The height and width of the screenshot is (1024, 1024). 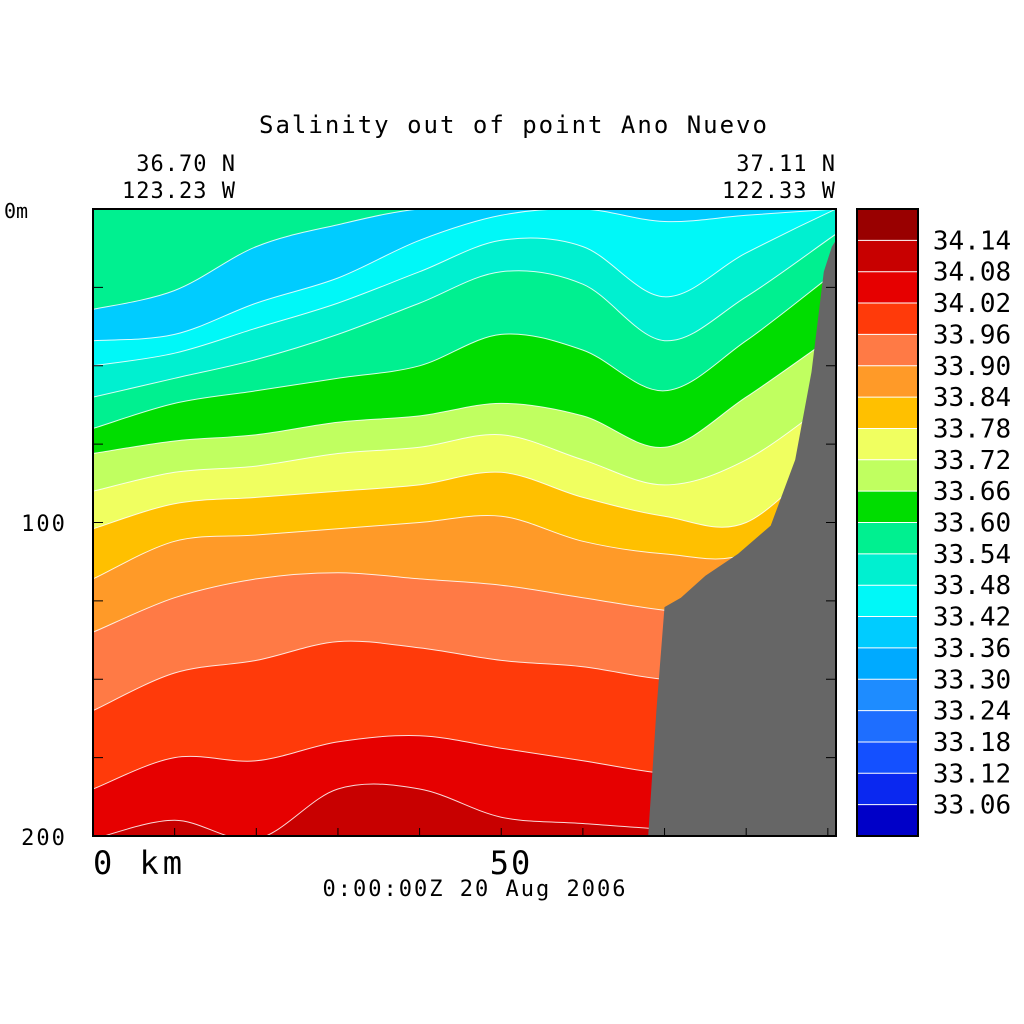 What do you see at coordinates (179, 191) in the screenshot?
I see `start-lon-label: 123.23 W` at bounding box center [179, 191].